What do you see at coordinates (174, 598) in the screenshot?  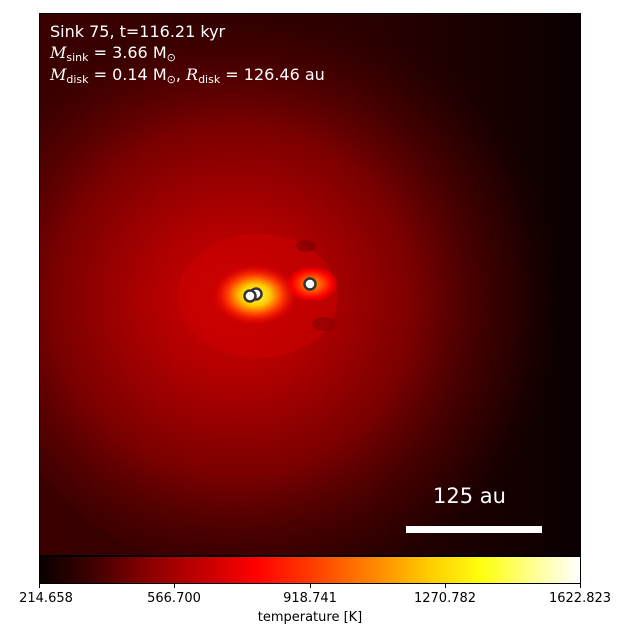 I see `colorbar-tick-label: 566.700` at bounding box center [174, 598].